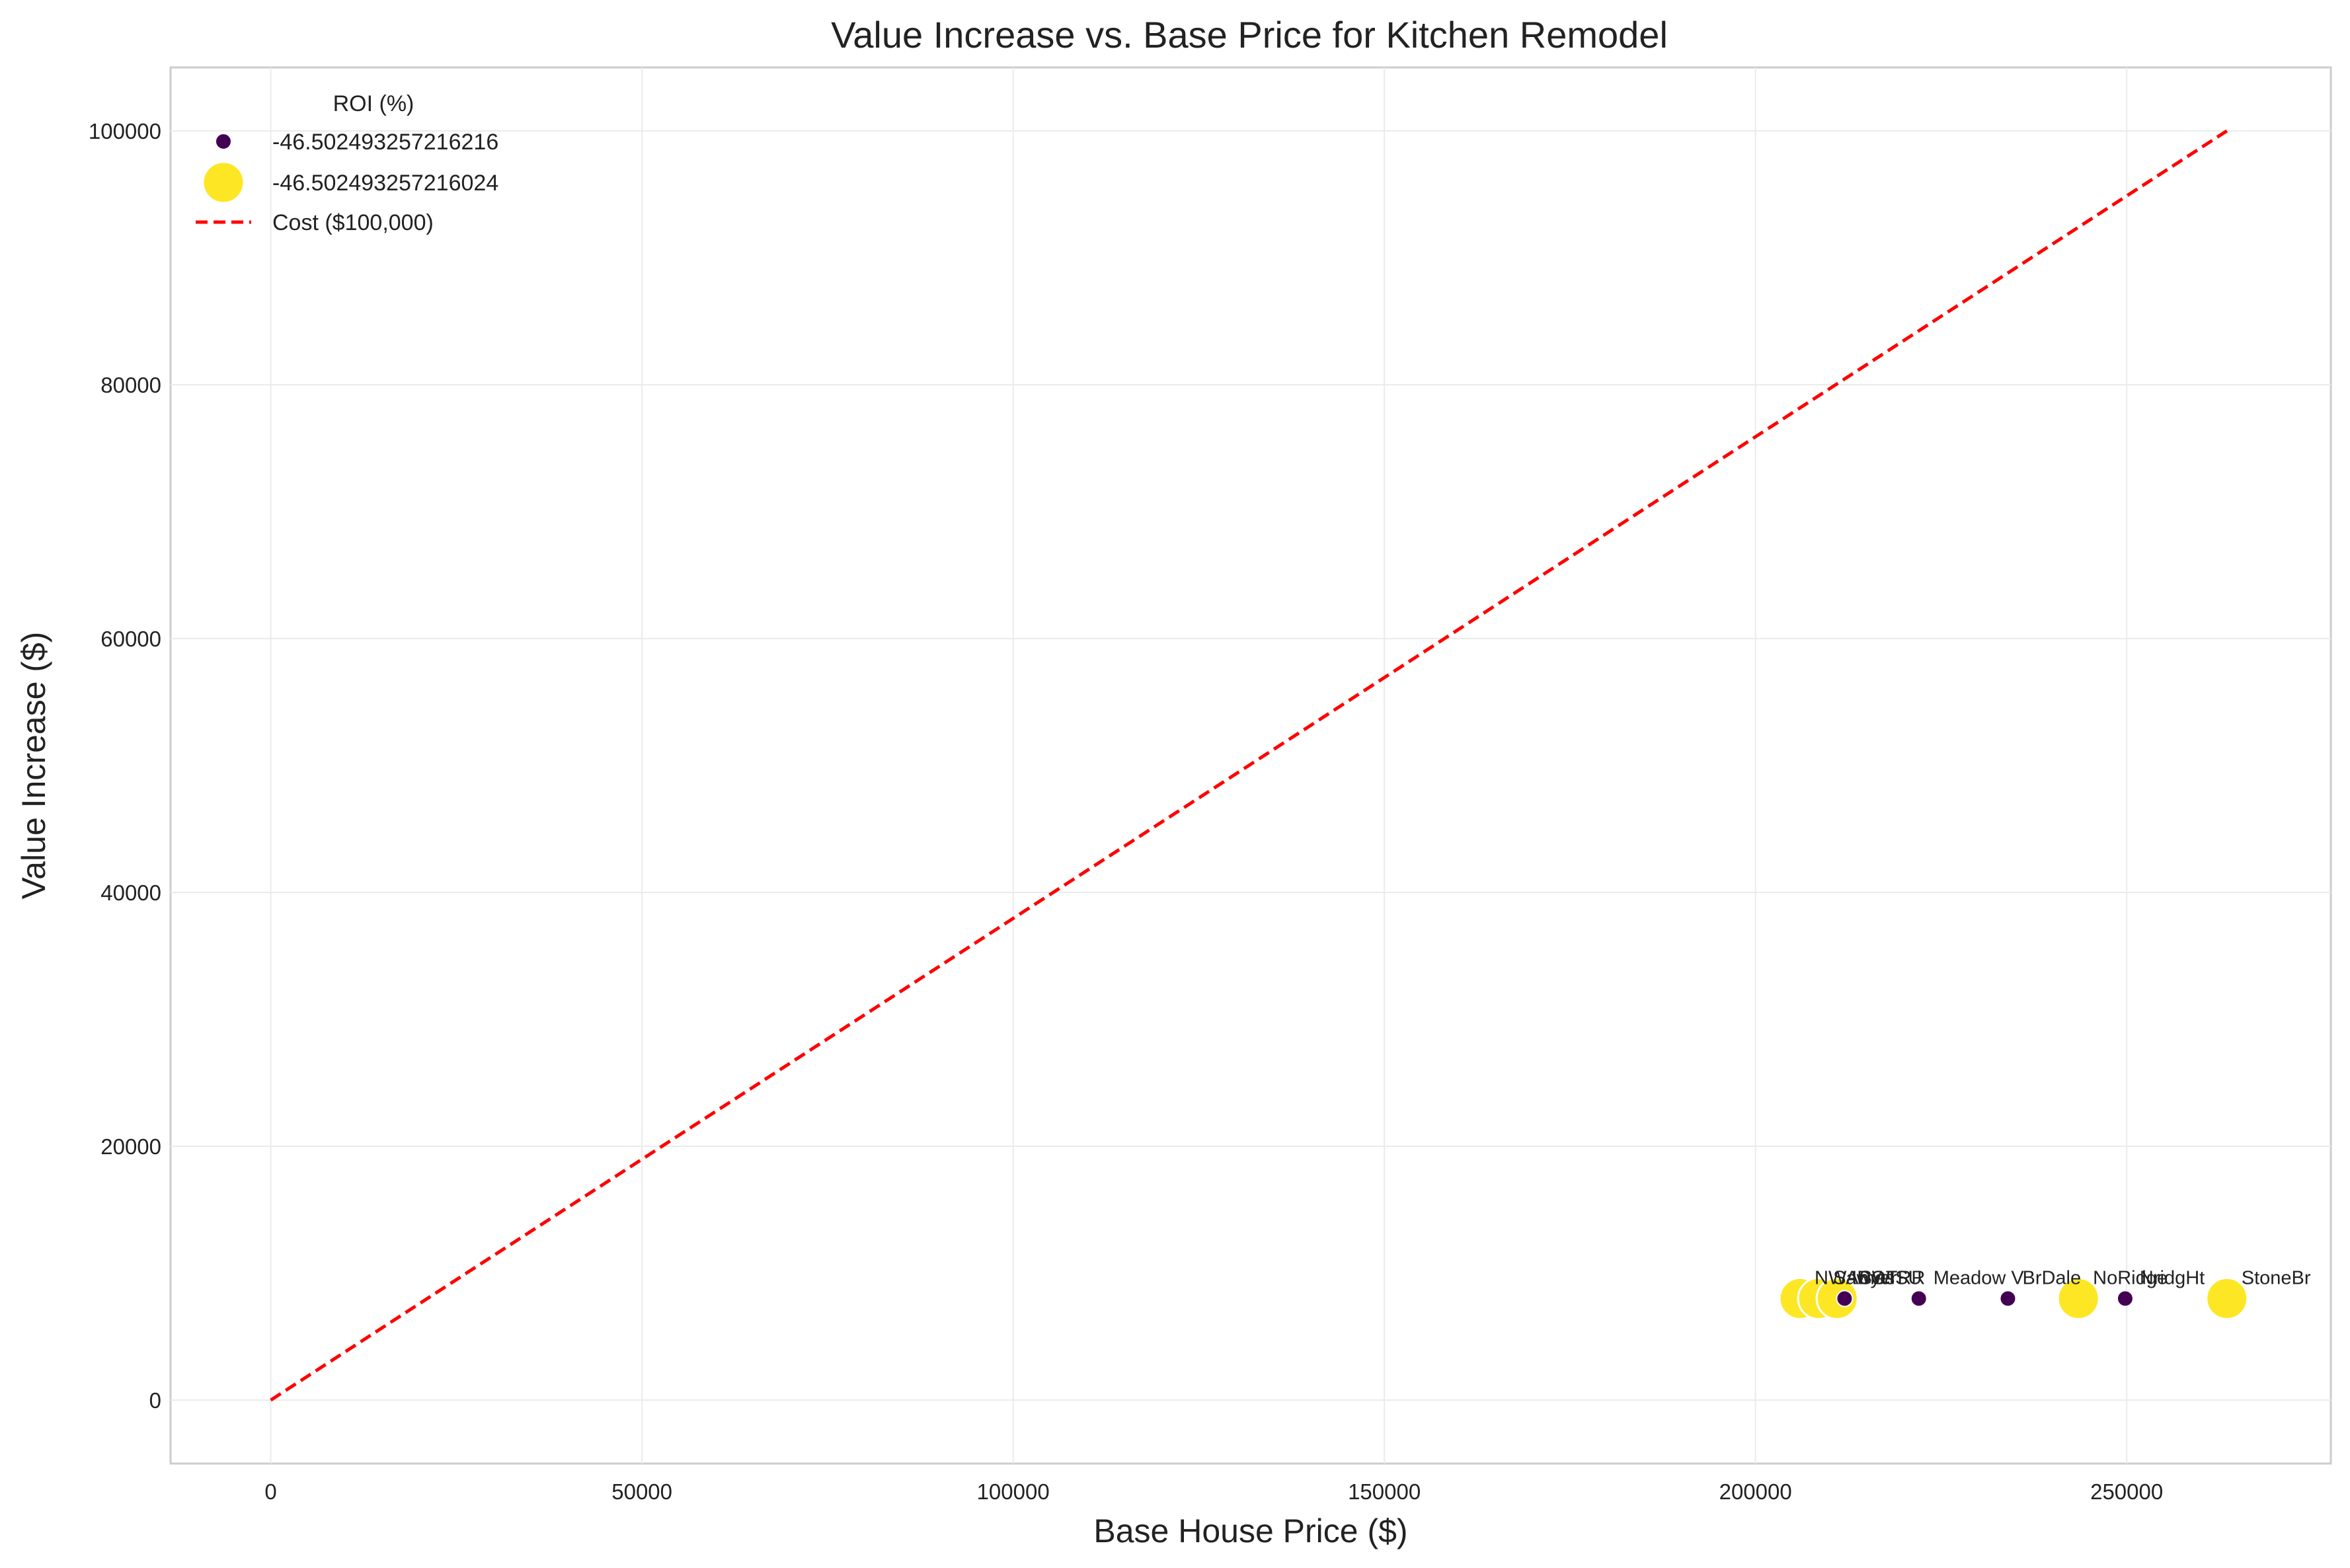 Image resolution: width=2350 pixels, height=1568 pixels. I want to click on y-tick-label: 80000, so click(130, 385).